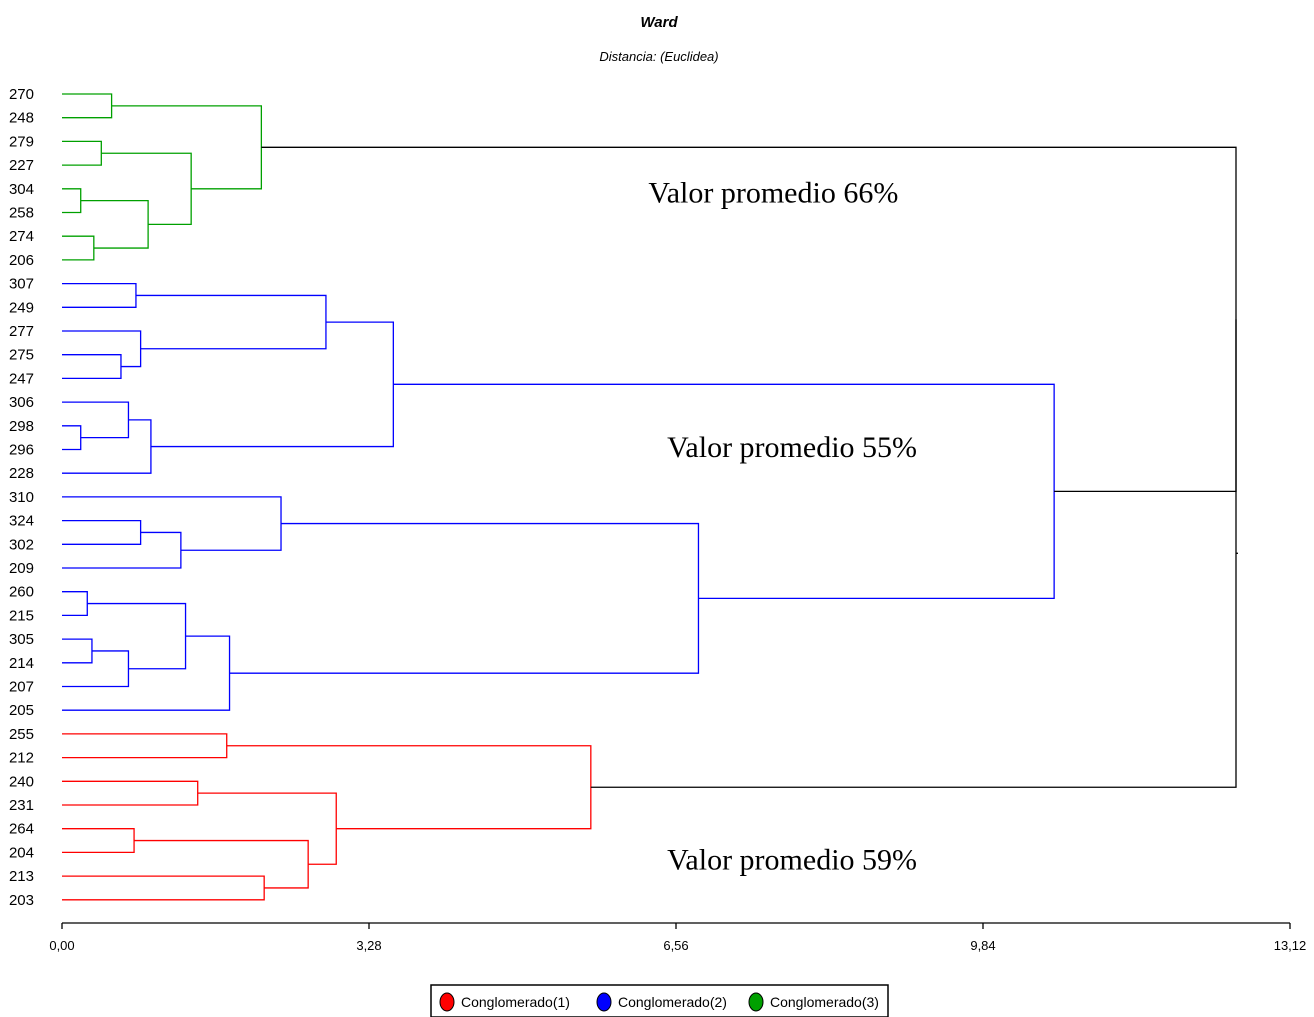 This screenshot has width=1314, height=1017. What do you see at coordinates (21, 141) in the screenshot?
I see `leaf-label-279: 279` at bounding box center [21, 141].